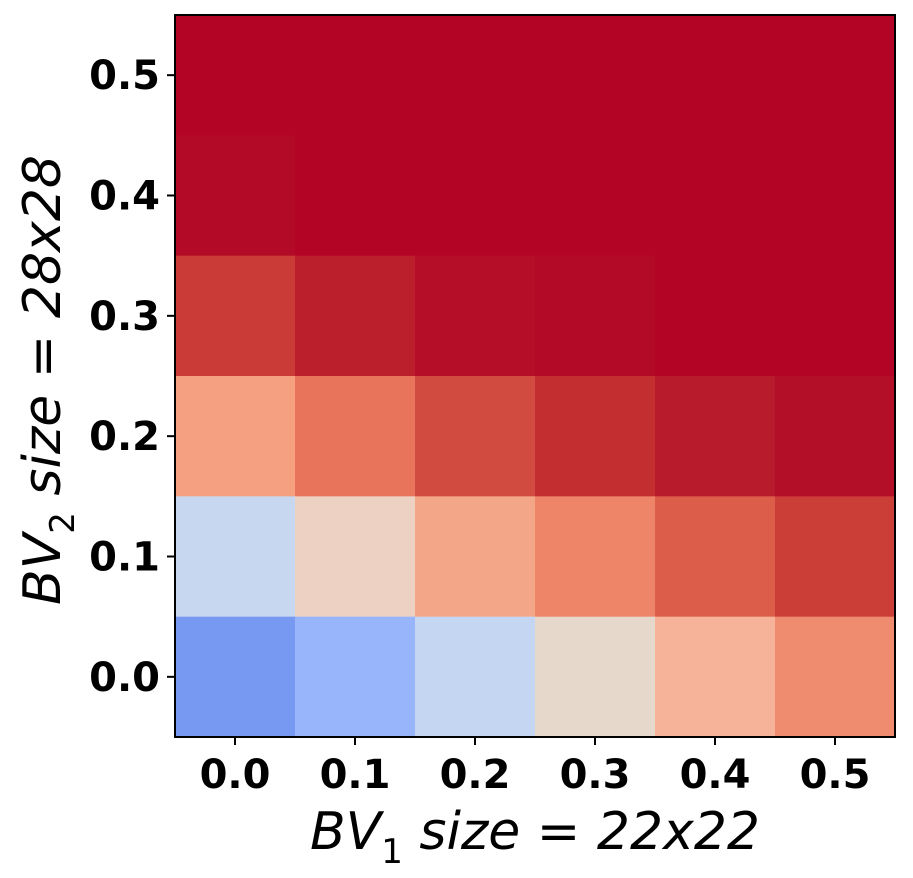 Image resolution: width=913 pixels, height=878 pixels. Describe the element at coordinates (48, 380) in the screenshot. I see `y-axis-label: BV2 size = 28x28` at that location.